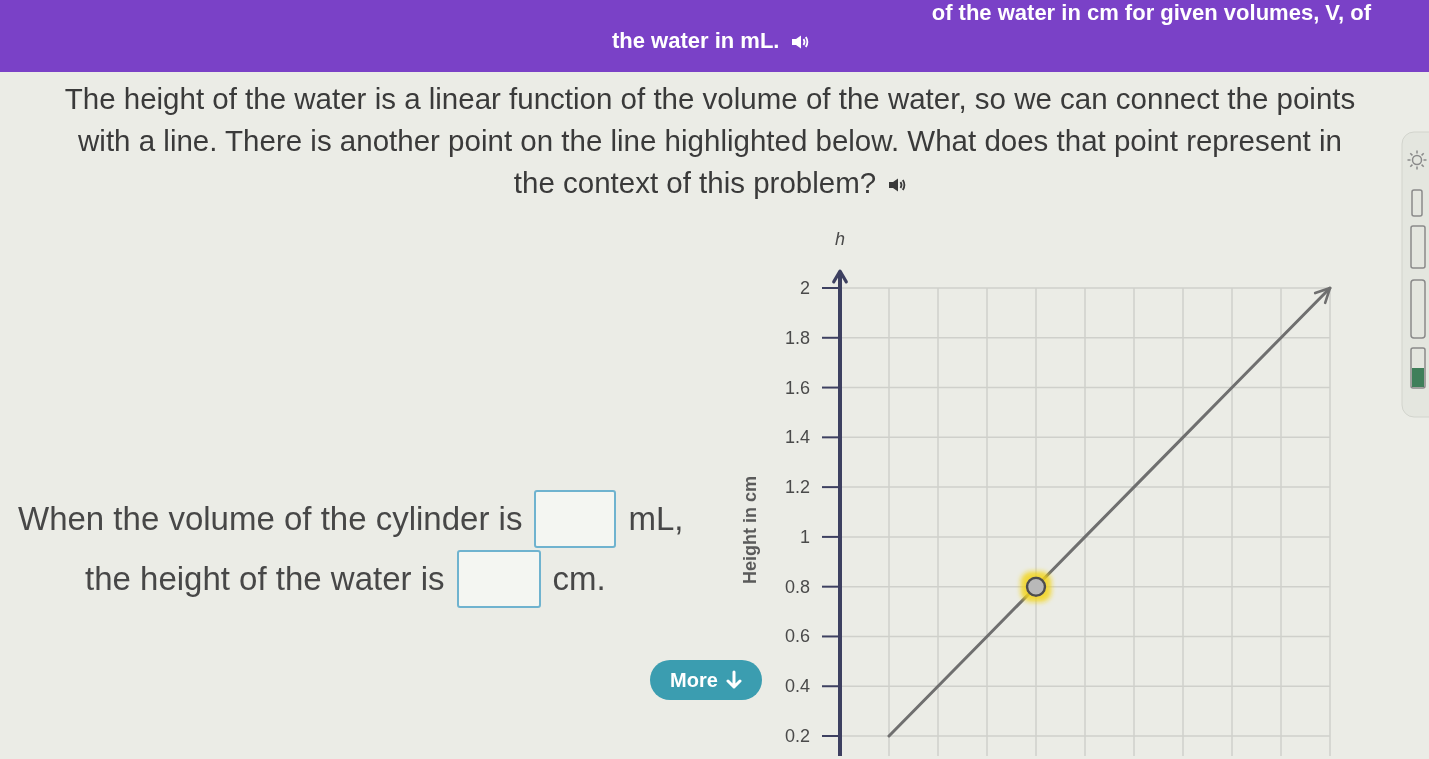 The width and height of the screenshot is (1429, 759). I want to click on y-tick-label: 1.6, so click(797, 387).